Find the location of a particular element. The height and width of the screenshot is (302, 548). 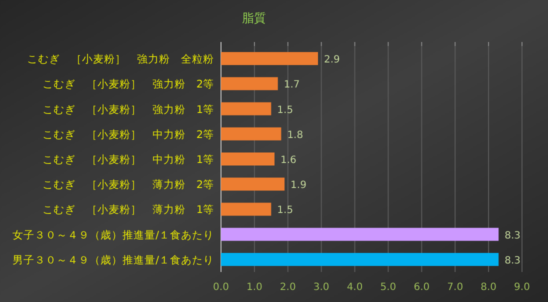

xtick: 9.0 is located at coordinates (522, 287).